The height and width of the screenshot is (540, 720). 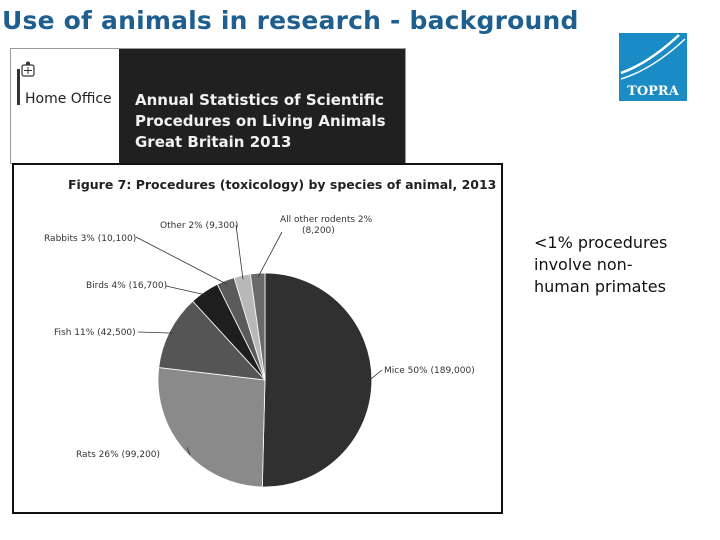 What do you see at coordinates (653, 91) in the screenshot?
I see `logo-text: TOPRA` at bounding box center [653, 91].